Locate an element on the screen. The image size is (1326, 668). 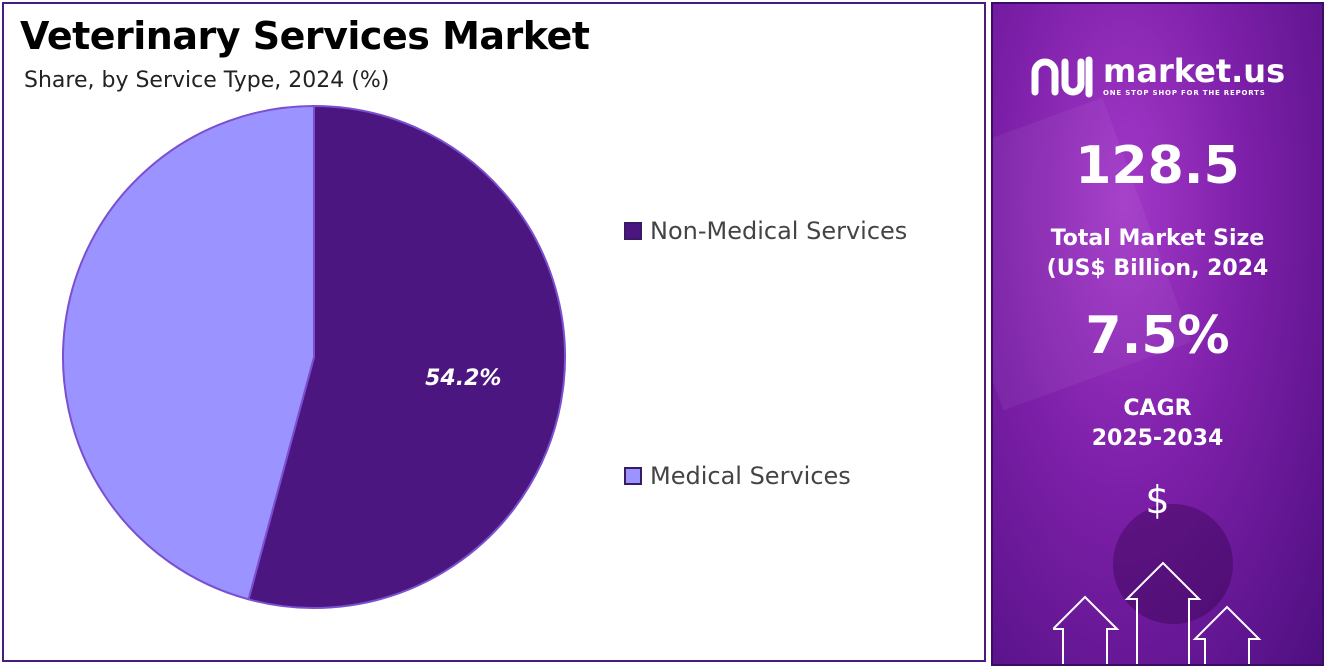
legend-item-medical: Medical Services is located at coordinates (794, 476).